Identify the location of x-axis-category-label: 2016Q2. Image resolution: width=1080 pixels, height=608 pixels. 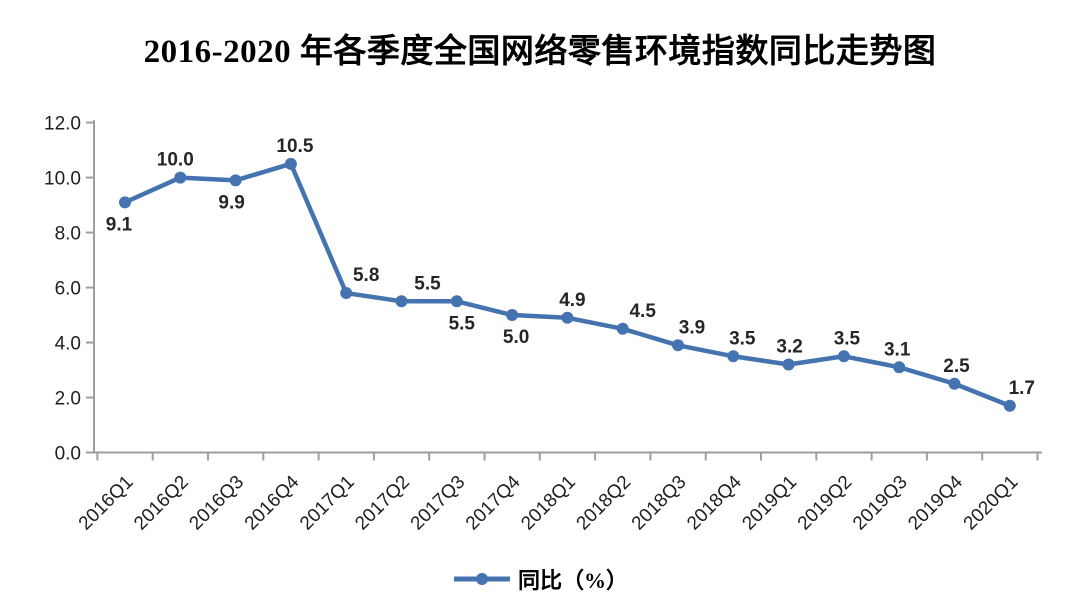
(161, 503).